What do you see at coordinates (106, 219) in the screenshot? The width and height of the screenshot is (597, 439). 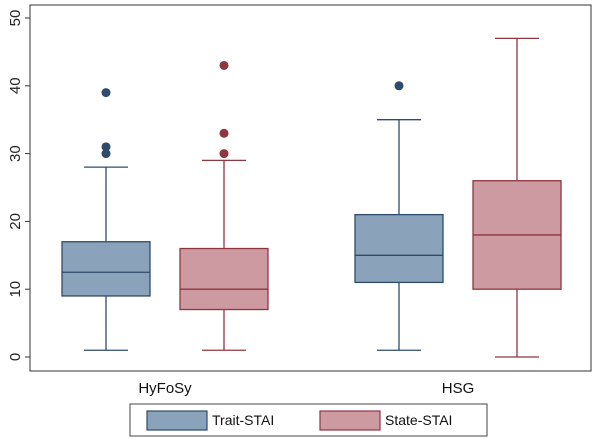 I see `box-trait-stai-hyfosy` at bounding box center [106, 219].